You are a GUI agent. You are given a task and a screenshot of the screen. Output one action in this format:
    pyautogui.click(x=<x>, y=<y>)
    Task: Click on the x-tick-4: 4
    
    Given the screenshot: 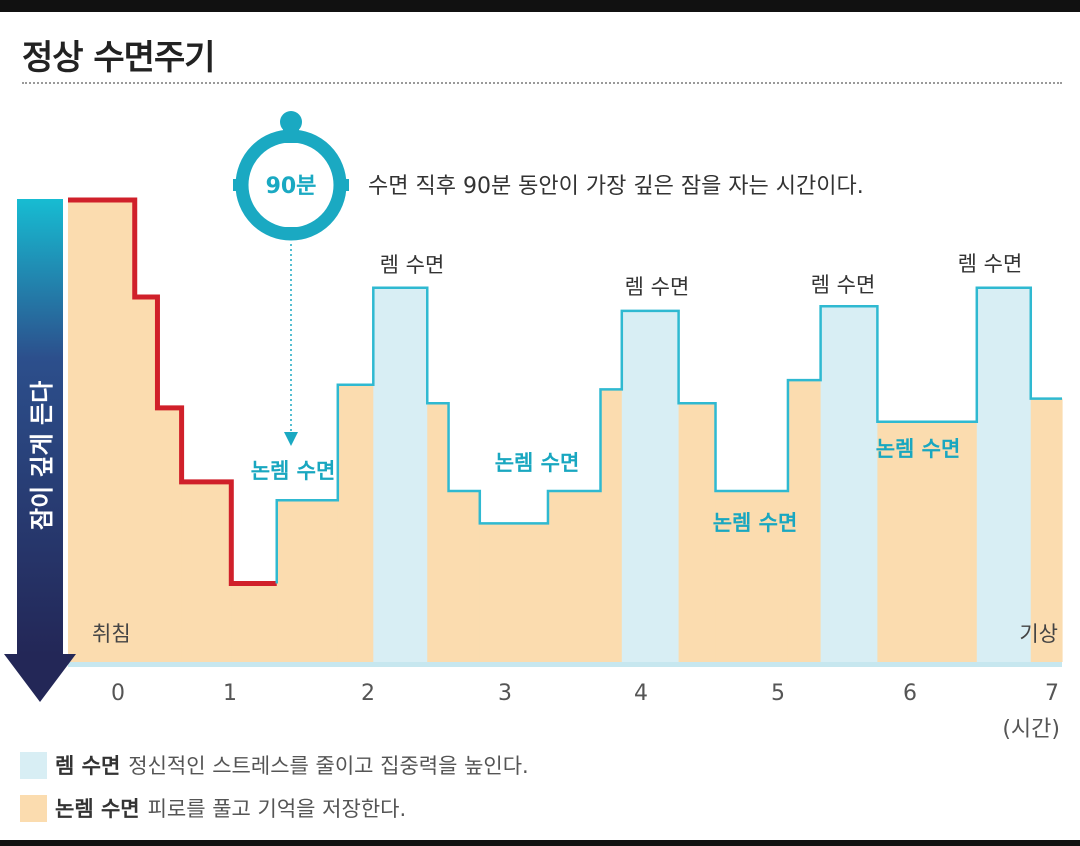 What is the action you would take?
    pyautogui.click(x=641, y=693)
    